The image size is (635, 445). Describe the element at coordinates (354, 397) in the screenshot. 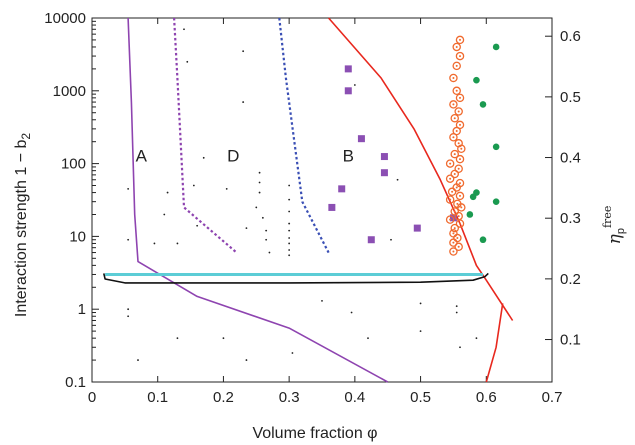

I see `x-tick-label: 0.4` at that location.